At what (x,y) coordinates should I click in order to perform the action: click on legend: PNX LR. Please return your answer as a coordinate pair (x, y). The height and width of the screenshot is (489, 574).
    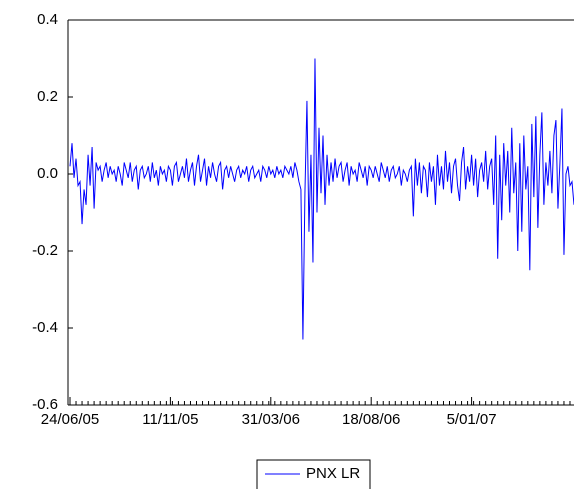
    Looking at the image, I should click on (313, 474).